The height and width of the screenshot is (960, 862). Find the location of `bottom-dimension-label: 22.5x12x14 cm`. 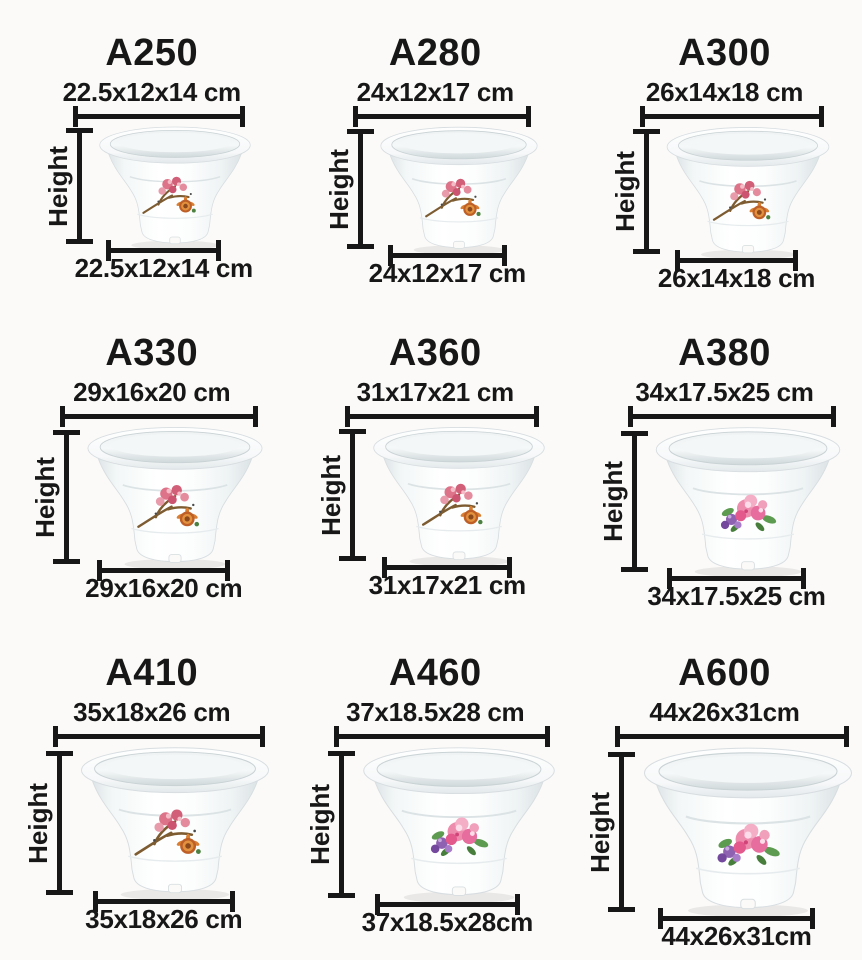

bottom-dimension-label: 22.5x12x14 cm is located at coordinates (164, 268).